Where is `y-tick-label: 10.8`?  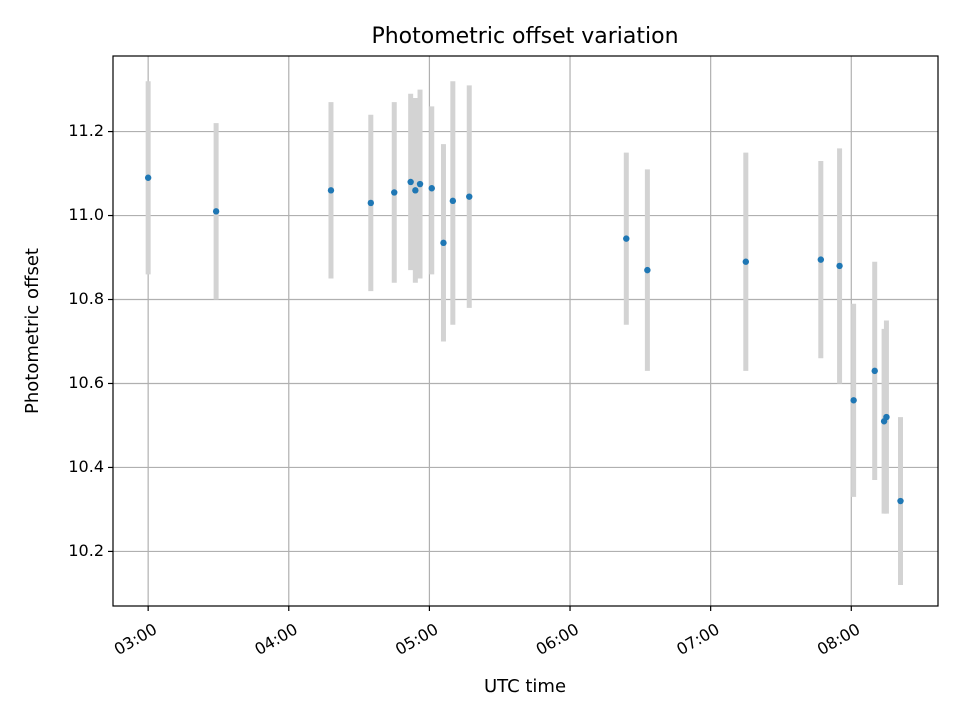 y-tick-label: 10.8 is located at coordinates (86, 298).